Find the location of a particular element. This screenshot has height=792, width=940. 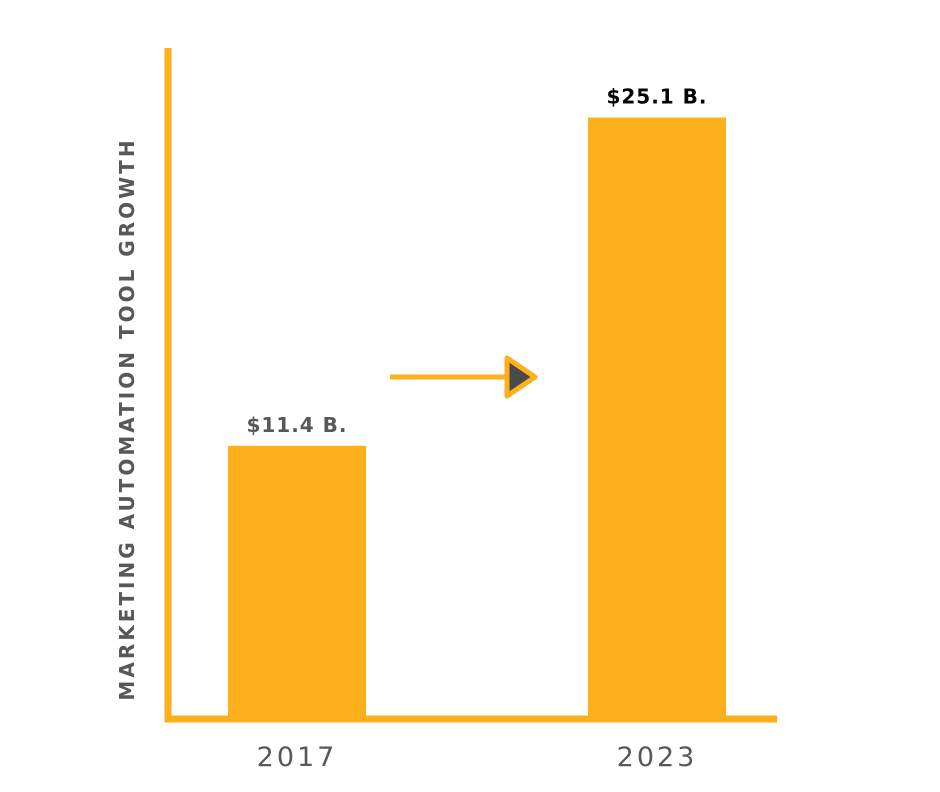

bar-2023 is located at coordinates (657, 418).